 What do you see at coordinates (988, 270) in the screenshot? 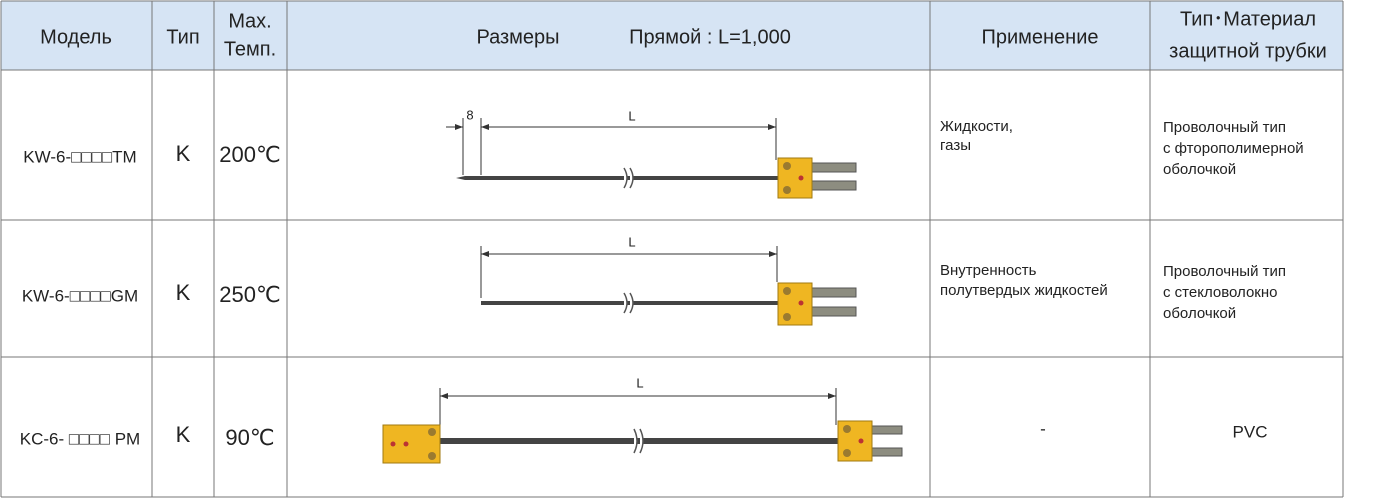
I see `application-cell: Внутренность` at bounding box center [988, 270].